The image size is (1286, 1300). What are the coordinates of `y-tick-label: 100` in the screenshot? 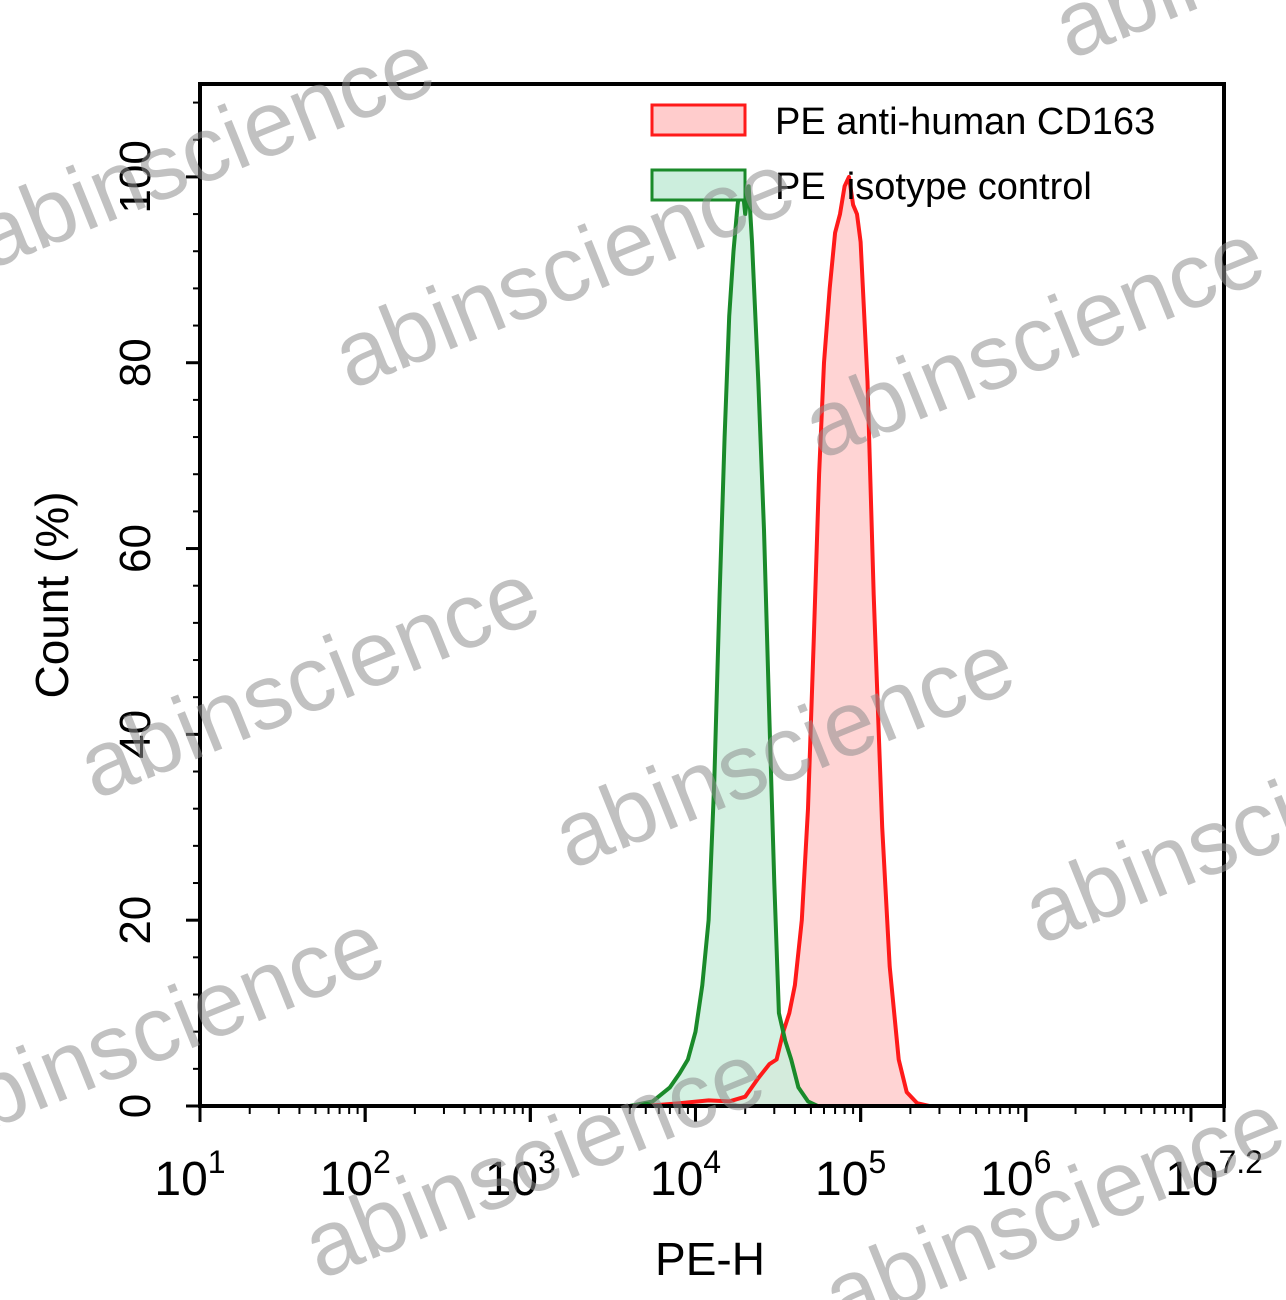 It's located at (135, 176).